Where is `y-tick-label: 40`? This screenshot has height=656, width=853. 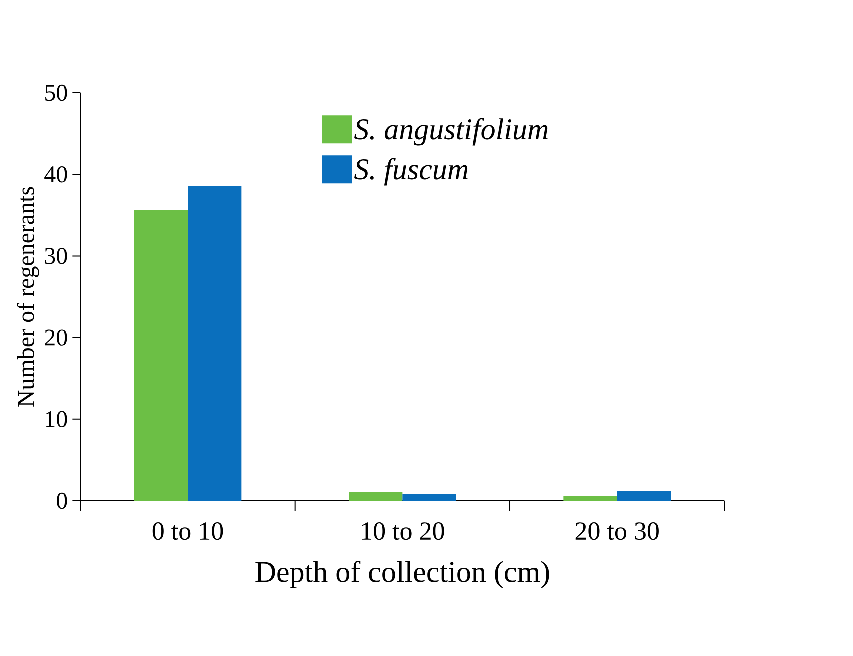
y-tick-label: 40 is located at coordinates (56, 174).